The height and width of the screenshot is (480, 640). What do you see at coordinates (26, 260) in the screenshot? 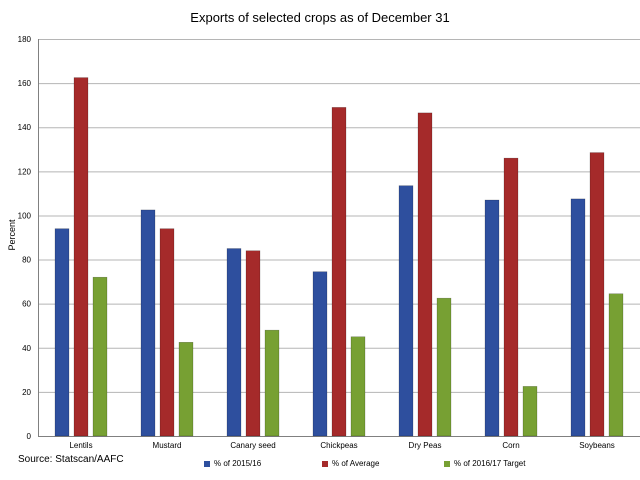
I see `y-tick-label: 80` at bounding box center [26, 260].